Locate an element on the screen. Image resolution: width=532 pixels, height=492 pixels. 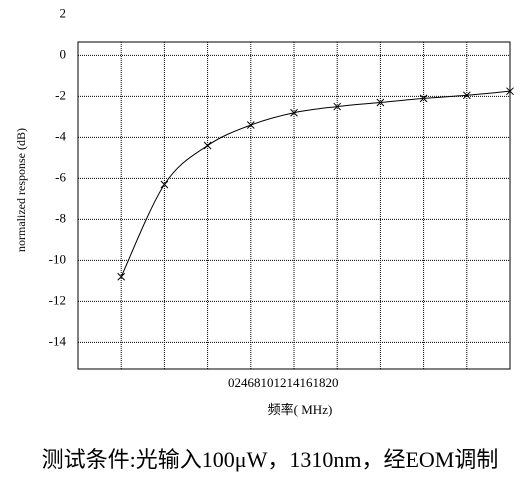
x-tick-label: 6 is located at coordinates (251, 382).